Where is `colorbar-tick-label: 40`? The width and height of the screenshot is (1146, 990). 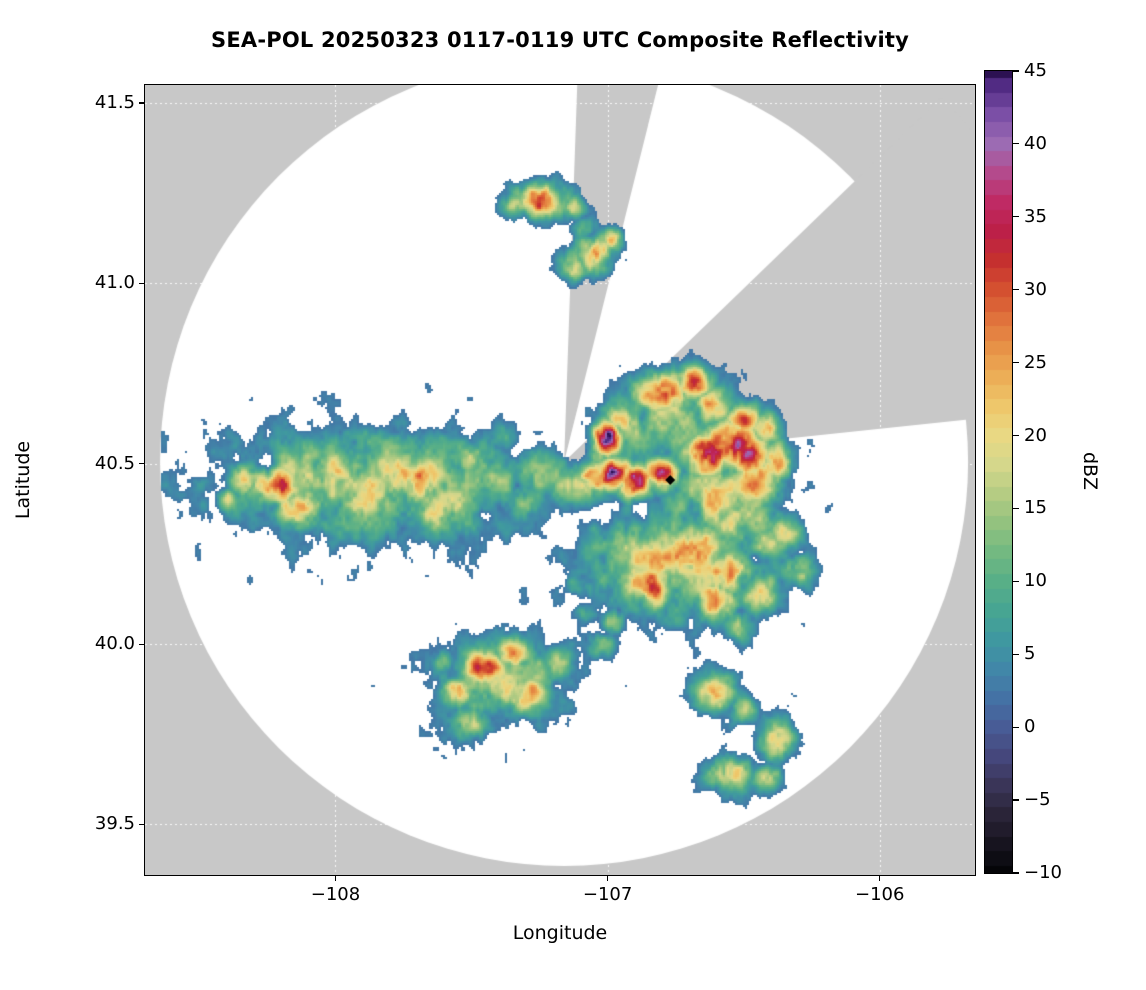 colorbar-tick-label: 40 is located at coordinates (1035, 143).